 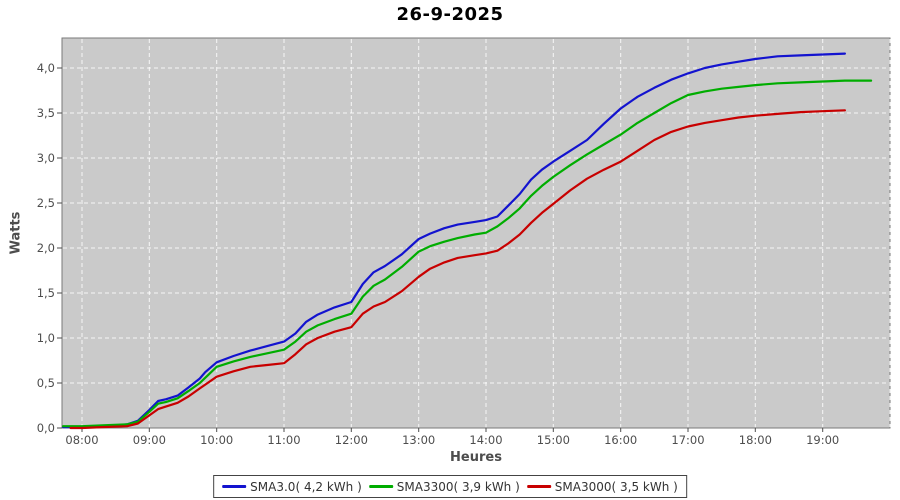 I want to click on legend-label: SMA3000( 3,5 kWh ), so click(x=616, y=486).